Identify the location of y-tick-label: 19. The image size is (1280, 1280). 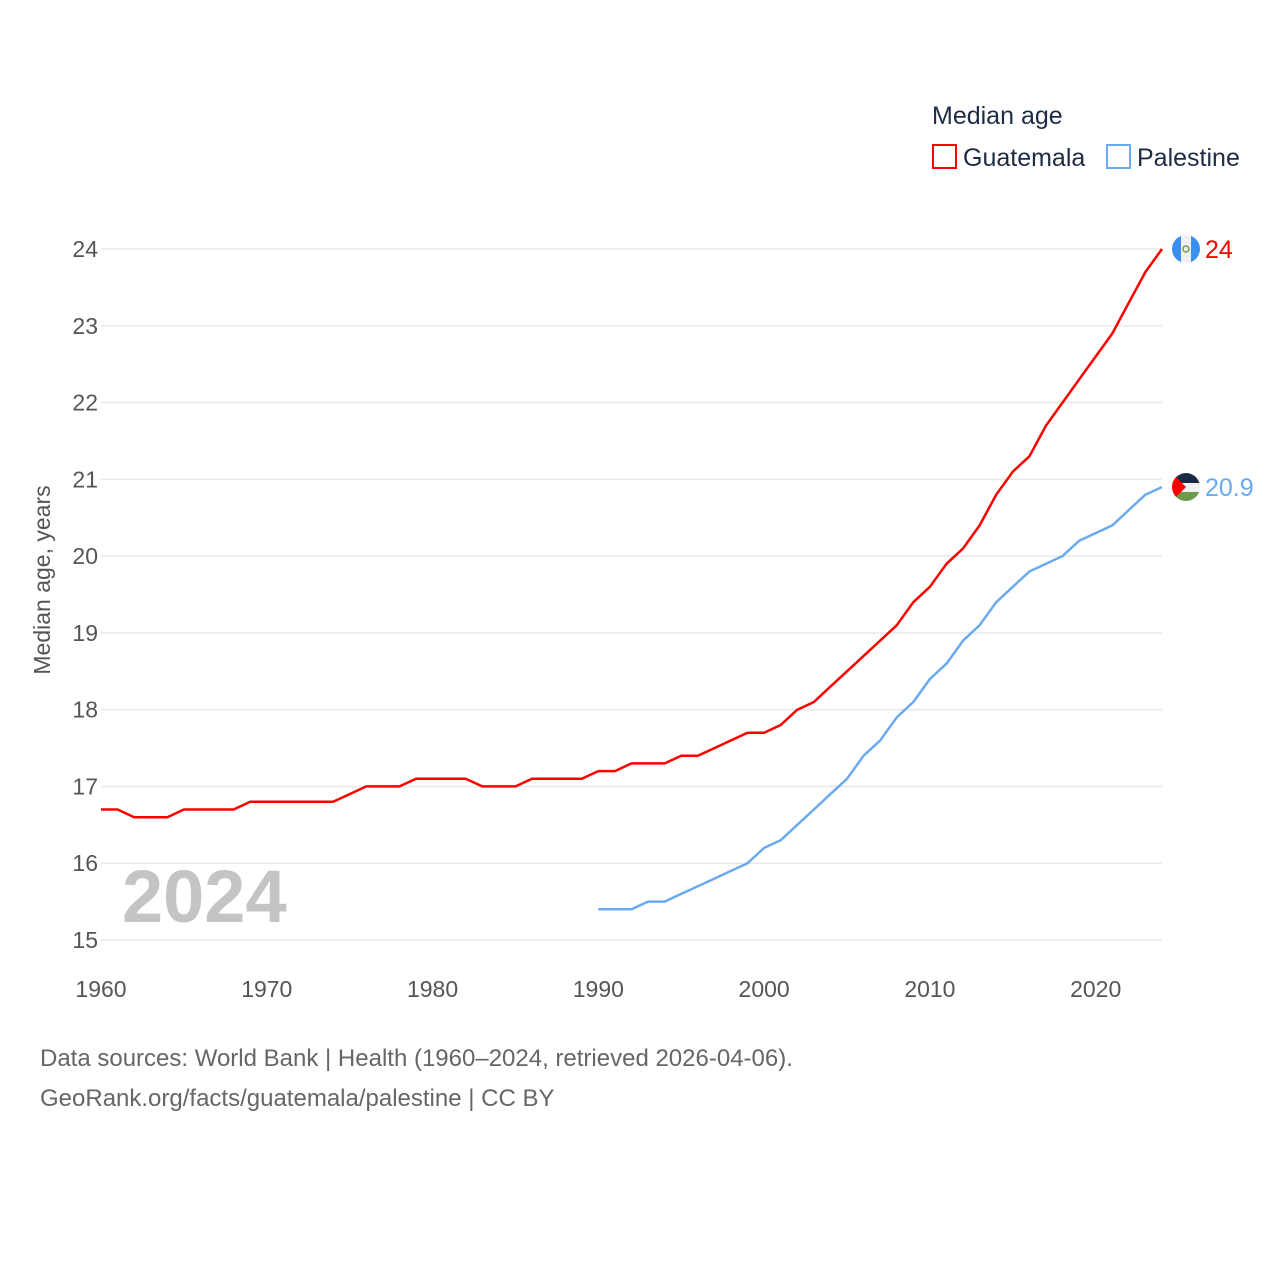
(85, 633).